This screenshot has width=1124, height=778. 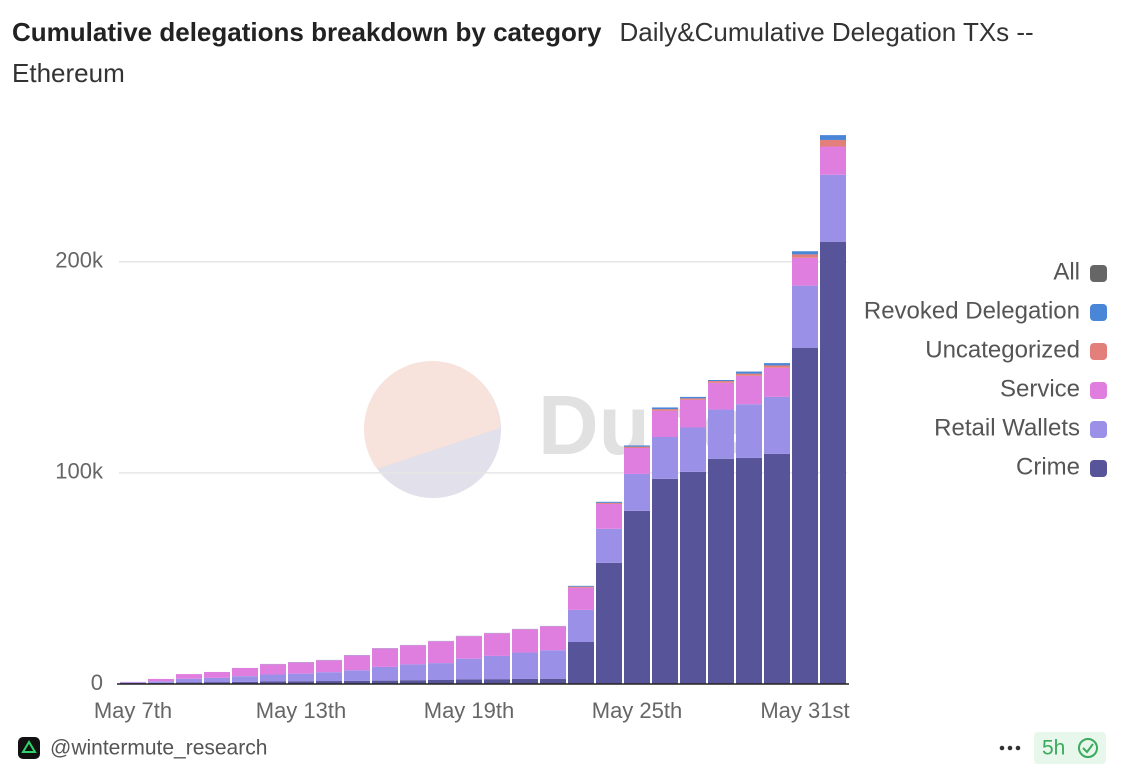 What do you see at coordinates (133, 710) in the screenshot?
I see `x-tick-label: May 7th` at bounding box center [133, 710].